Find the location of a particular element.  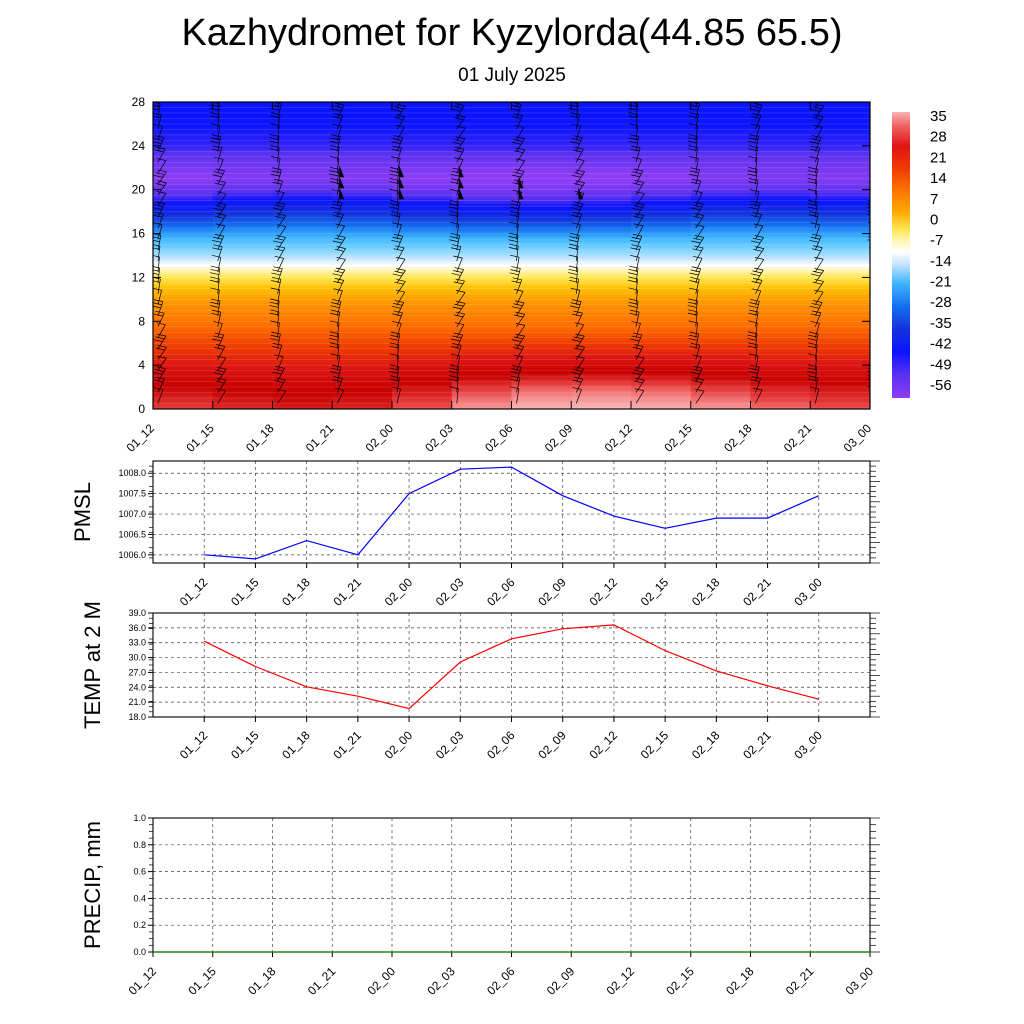

x-tick-label: 01_18 is located at coordinates (296, 592).